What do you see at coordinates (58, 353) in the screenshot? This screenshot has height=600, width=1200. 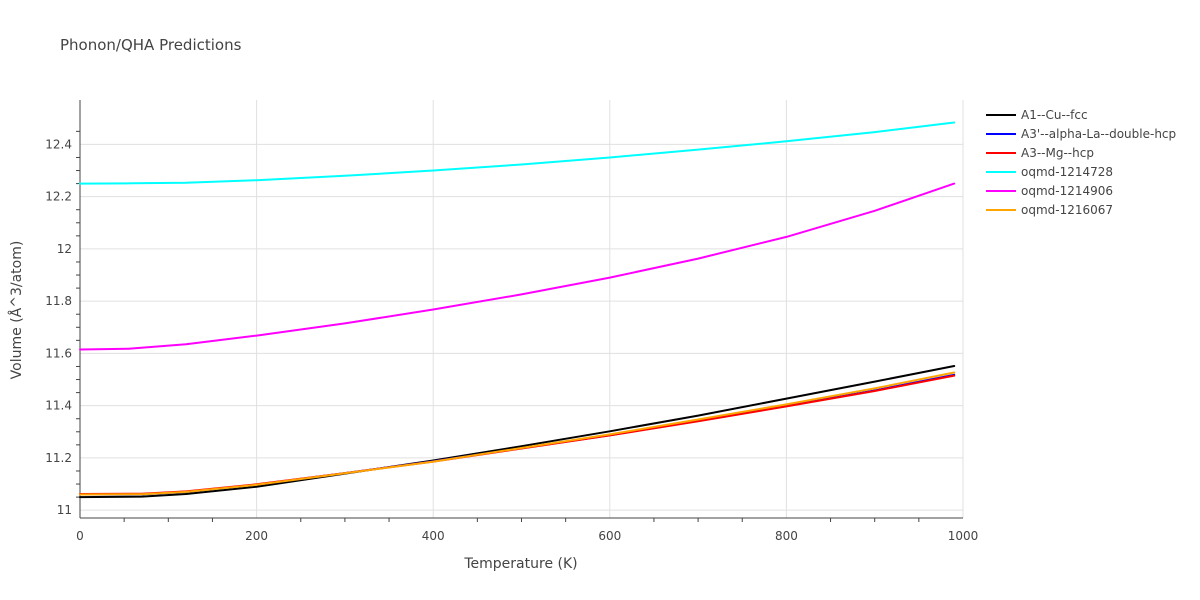 I see `y-tick-label: 11.6` at bounding box center [58, 353].